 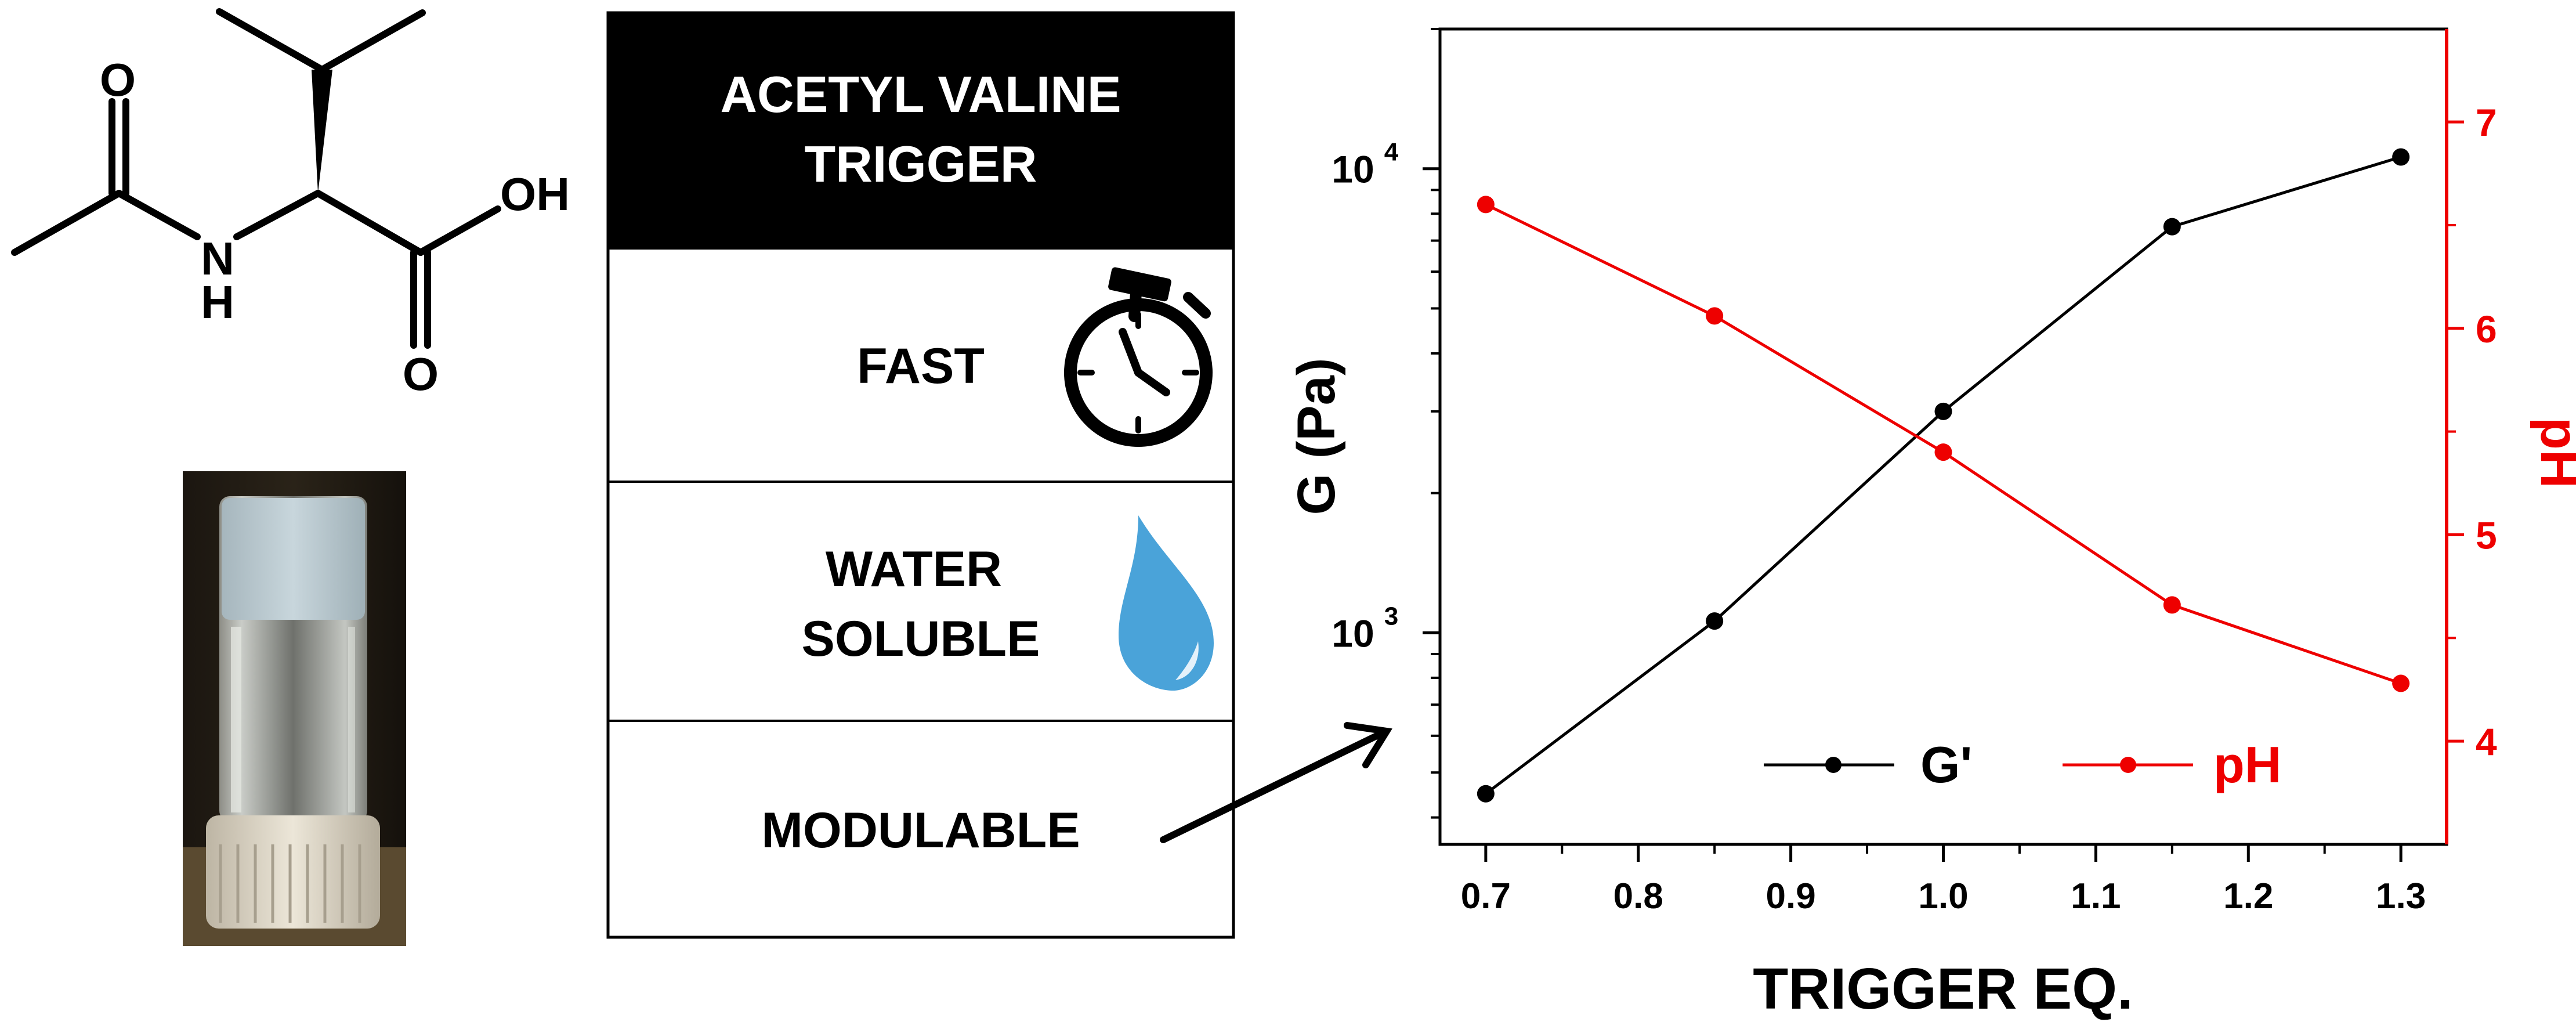 I want to click on x-tick-label: 0.7, so click(x=1486, y=896).